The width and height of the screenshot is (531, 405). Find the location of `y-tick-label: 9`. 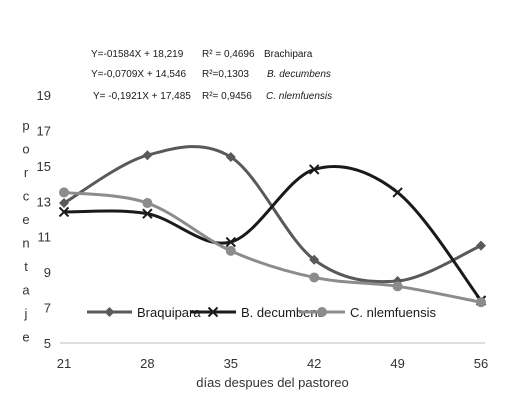

y-tick-label: 9 is located at coordinates (47, 272).